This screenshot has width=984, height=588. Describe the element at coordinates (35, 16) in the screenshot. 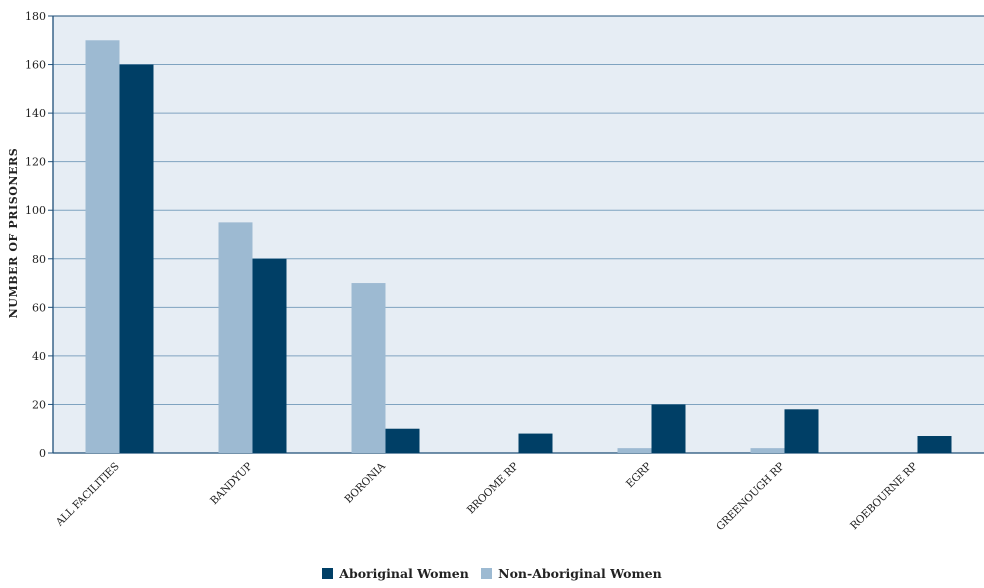

I see `y-tick-label-180: 180` at that location.